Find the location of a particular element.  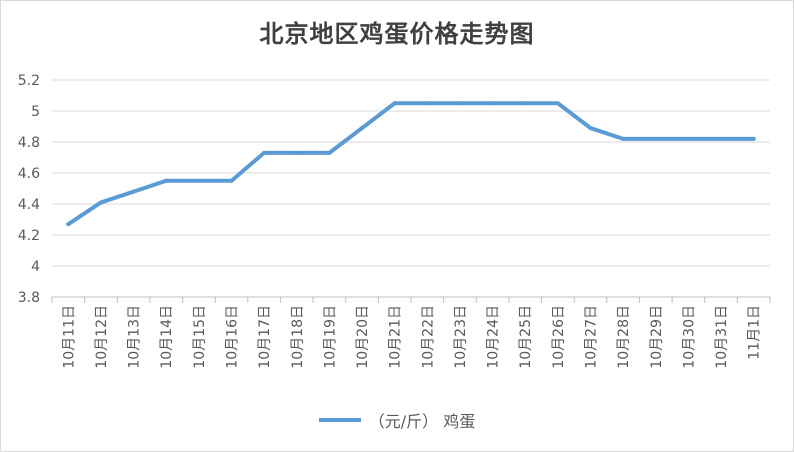

x-tick-label: 10月30日 is located at coordinates (689, 337).